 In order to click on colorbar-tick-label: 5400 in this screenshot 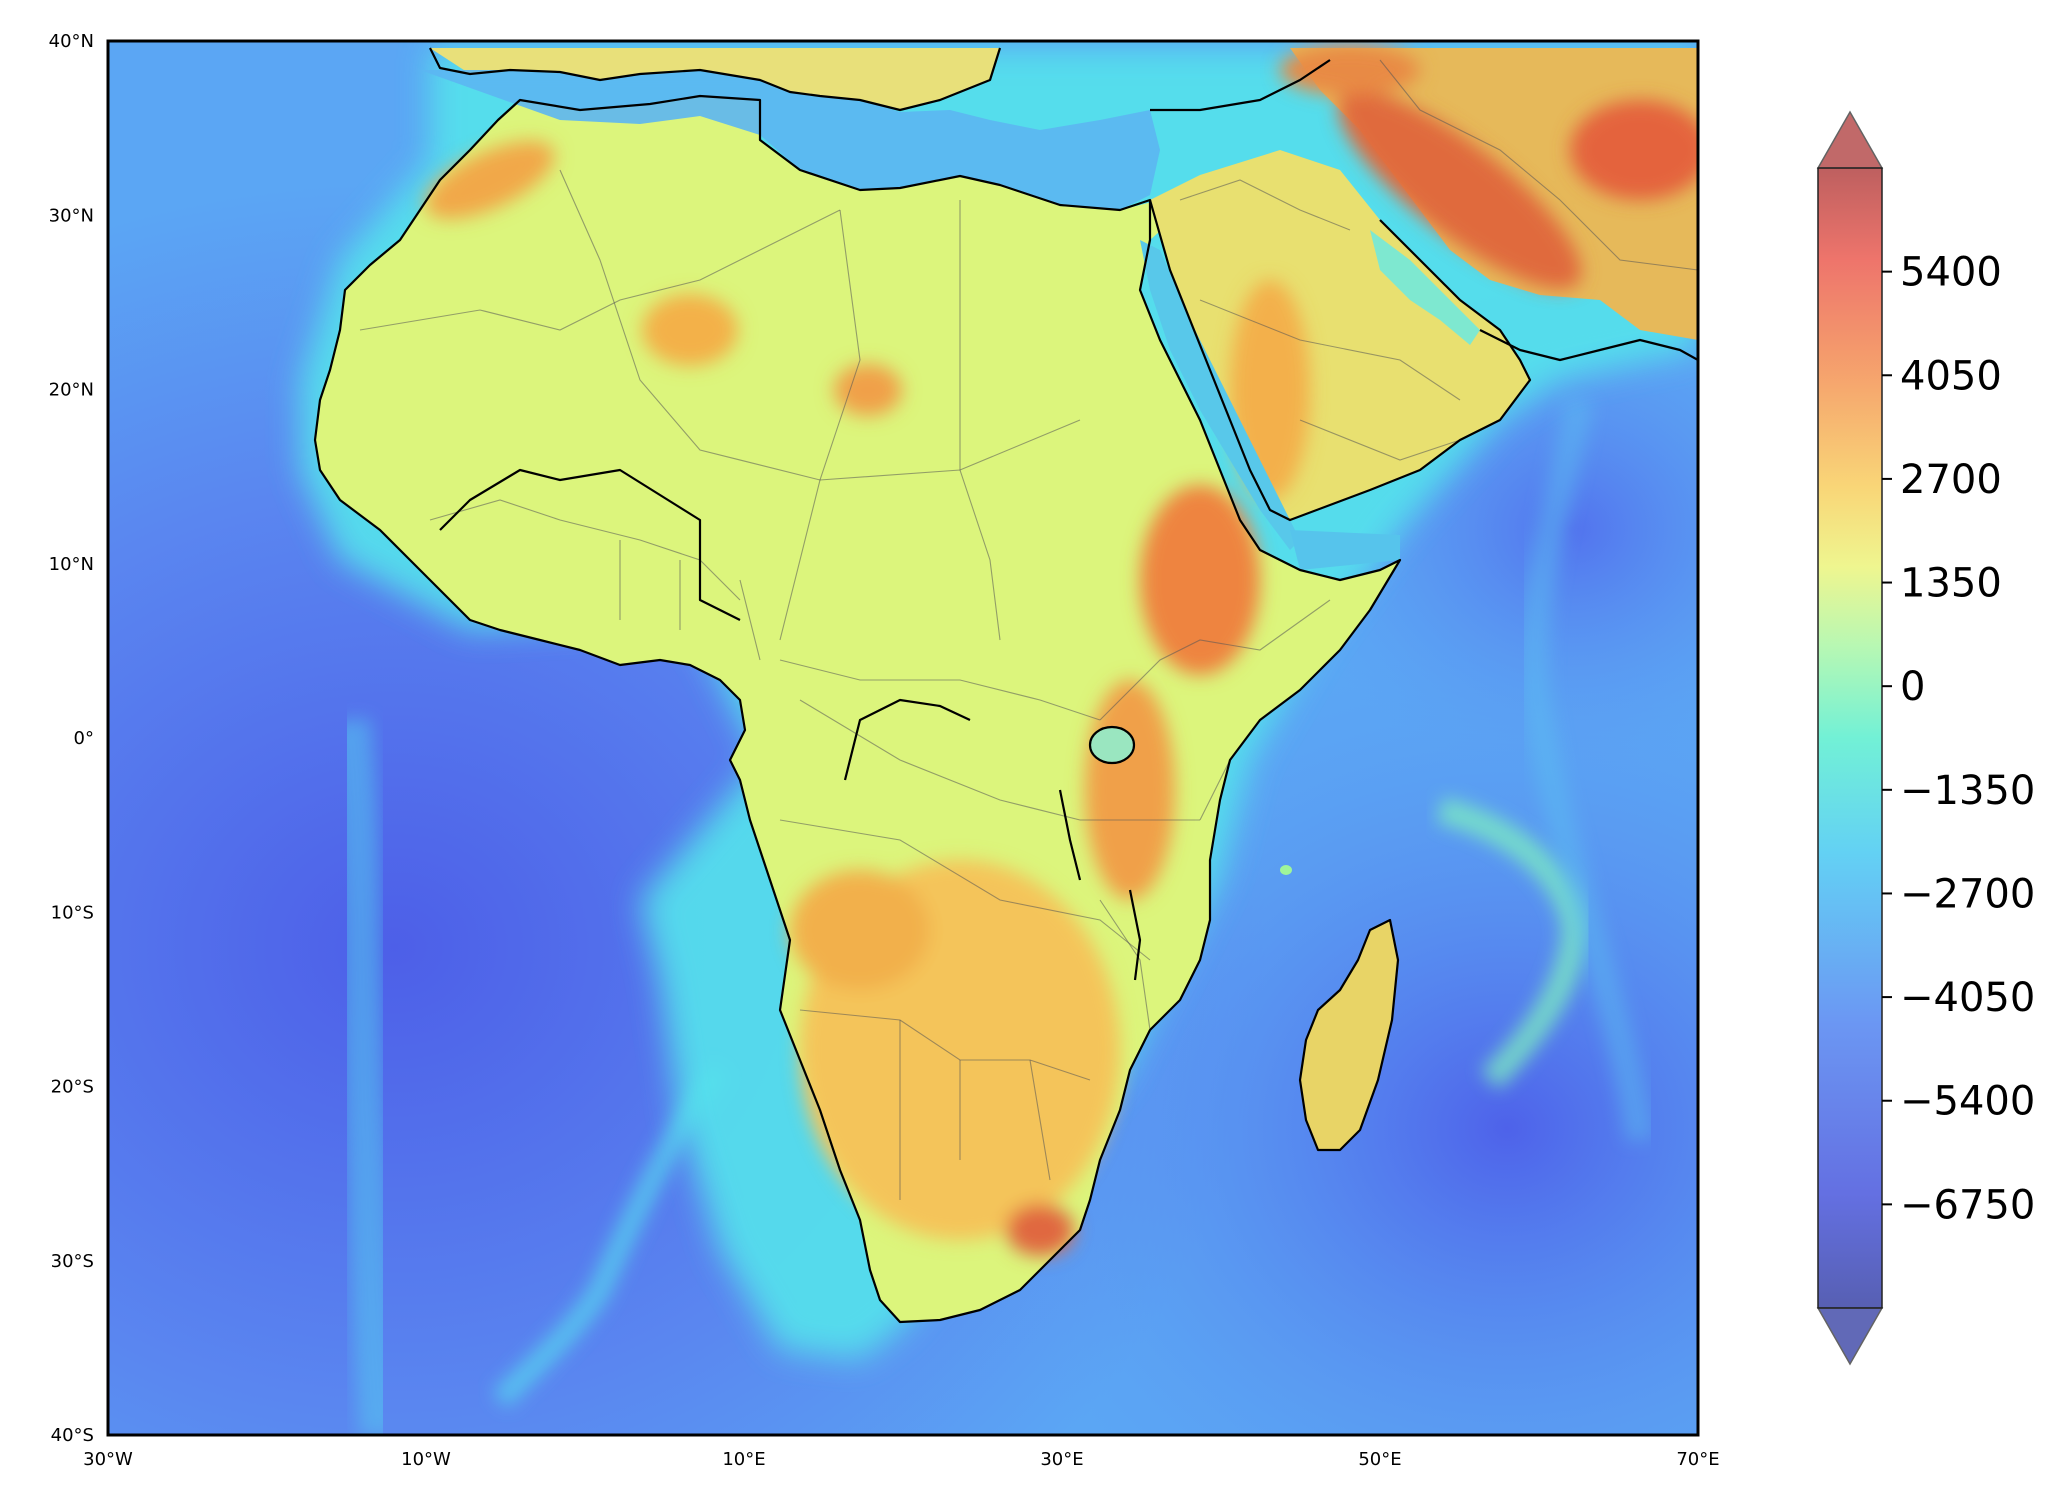, I will do `click(1951, 273)`.